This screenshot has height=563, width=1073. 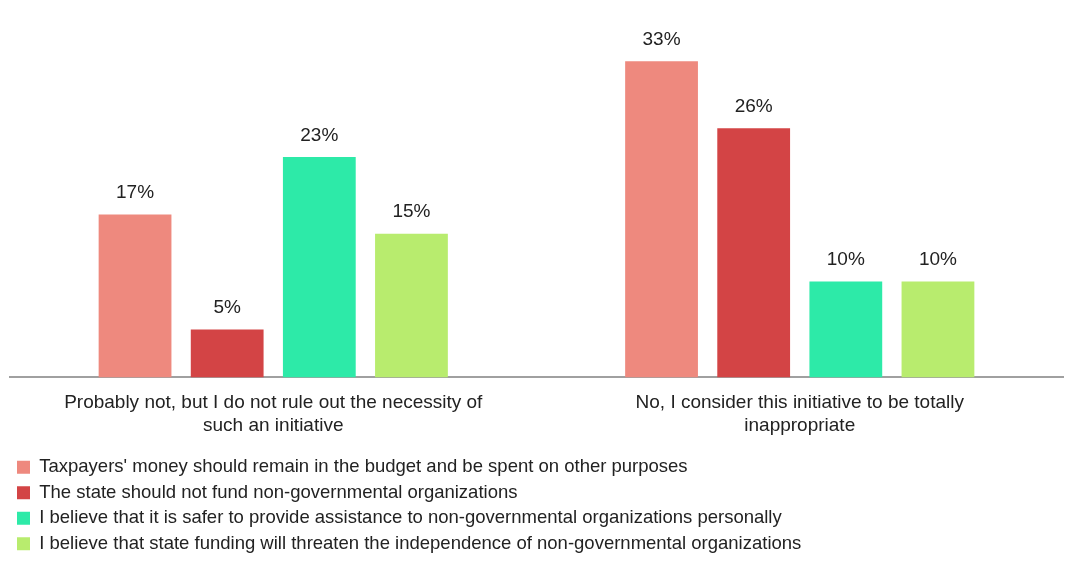 What do you see at coordinates (363, 466) in the screenshot?
I see `legend-label: Taxpayers' money should remain in the budget and be spent on other purposes` at bounding box center [363, 466].